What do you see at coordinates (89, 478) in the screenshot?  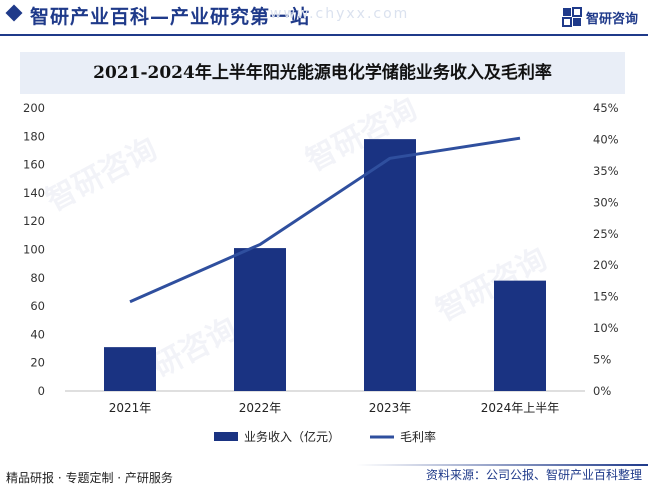 I see `footer-services: 精品研报 · 专题定制 · 产研服务` at bounding box center [89, 478].